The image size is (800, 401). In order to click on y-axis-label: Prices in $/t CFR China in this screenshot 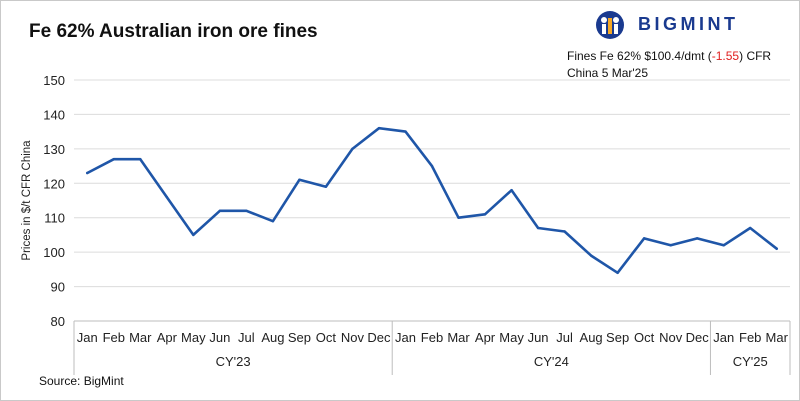, I will do `click(27, 200)`.